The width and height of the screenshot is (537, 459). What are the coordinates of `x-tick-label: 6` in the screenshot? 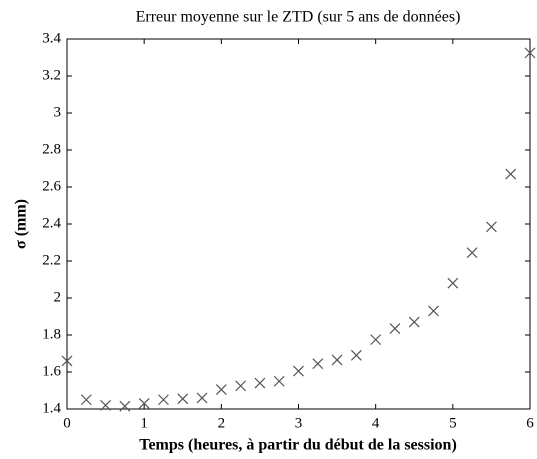 It's located at (530, 423).